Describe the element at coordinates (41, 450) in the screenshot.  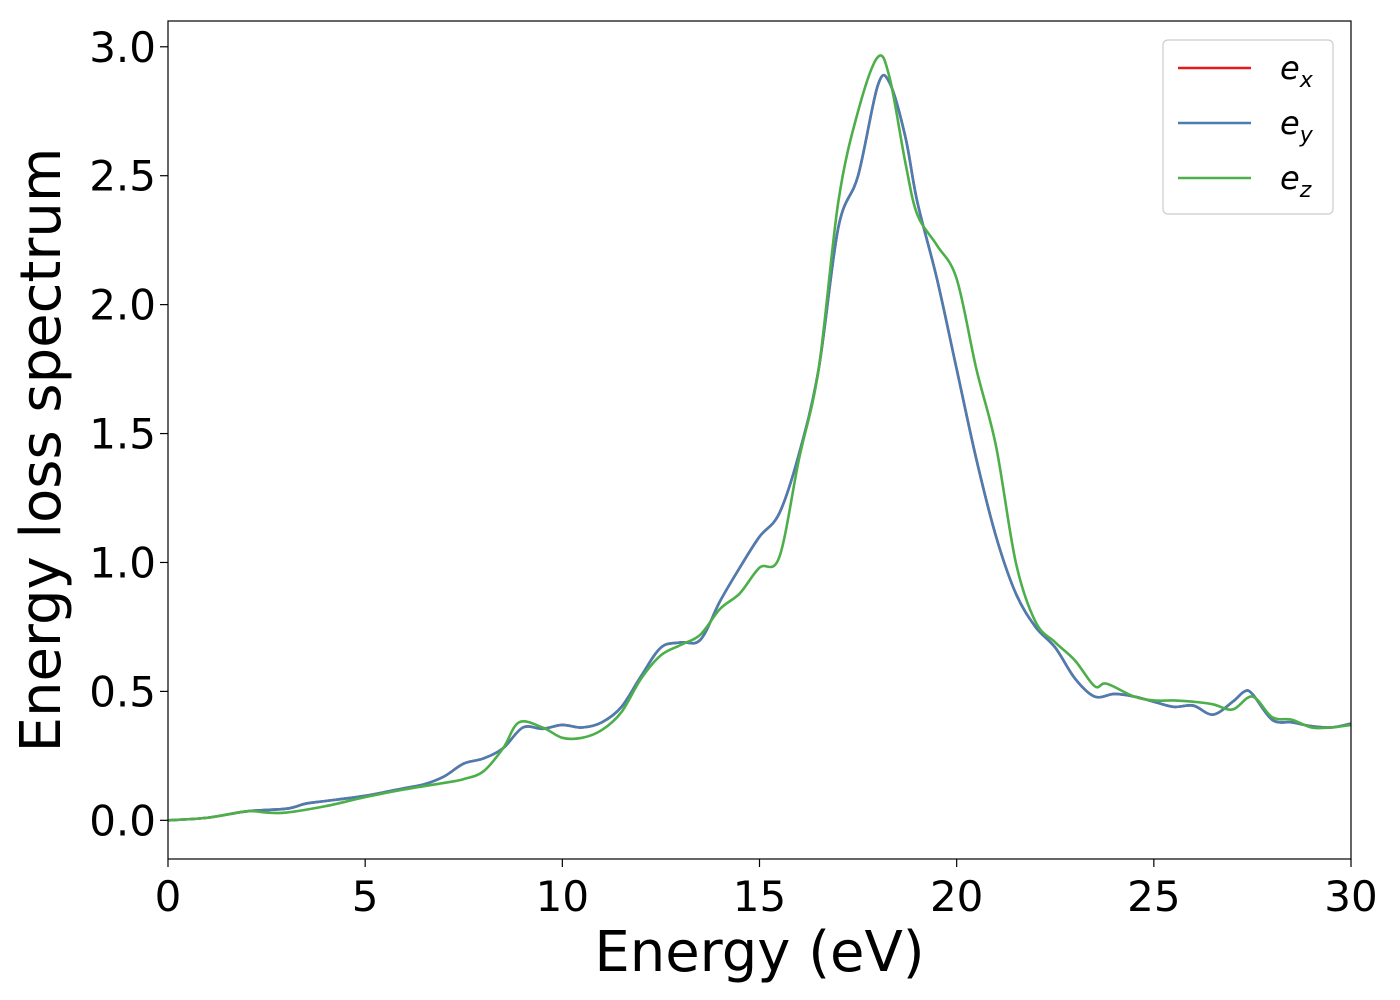
I see `y-axis-label: Energy loss spectrum` at that location.